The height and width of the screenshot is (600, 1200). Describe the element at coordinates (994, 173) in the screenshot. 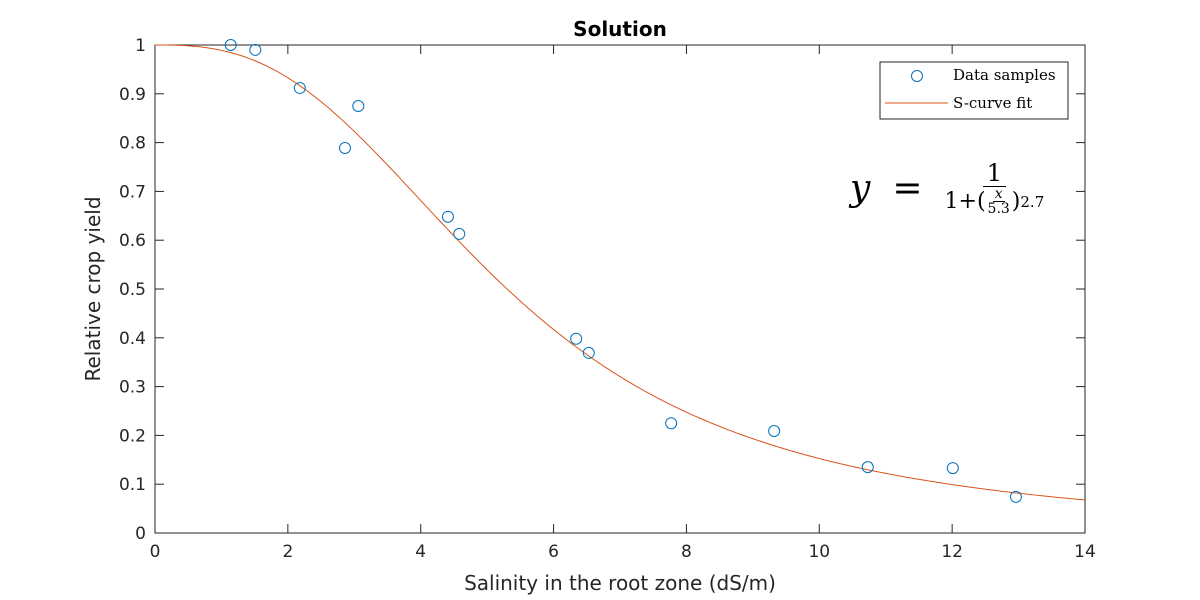

I see `eq-numerator: 1` at that location.